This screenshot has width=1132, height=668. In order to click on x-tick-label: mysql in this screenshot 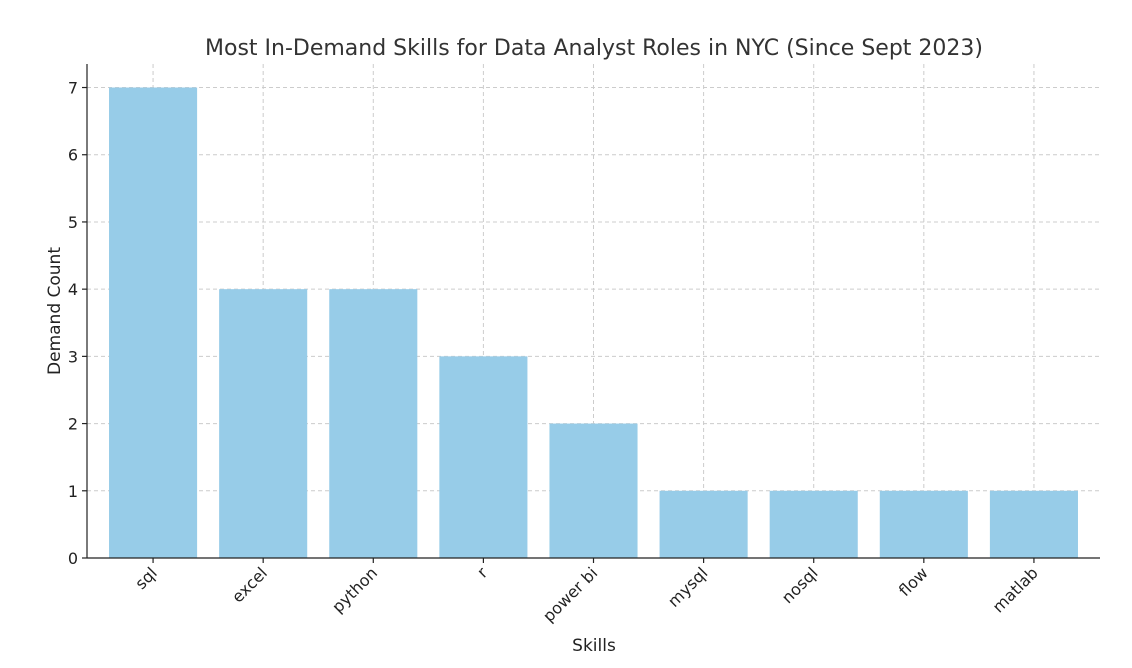, I will do `click(687, 586)`.